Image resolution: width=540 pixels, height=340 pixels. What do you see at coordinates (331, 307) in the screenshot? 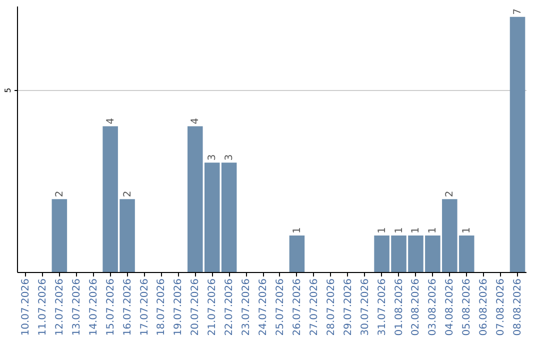
I see `x-tick-label: 28.07.2026` at bounding box center [331, 307].